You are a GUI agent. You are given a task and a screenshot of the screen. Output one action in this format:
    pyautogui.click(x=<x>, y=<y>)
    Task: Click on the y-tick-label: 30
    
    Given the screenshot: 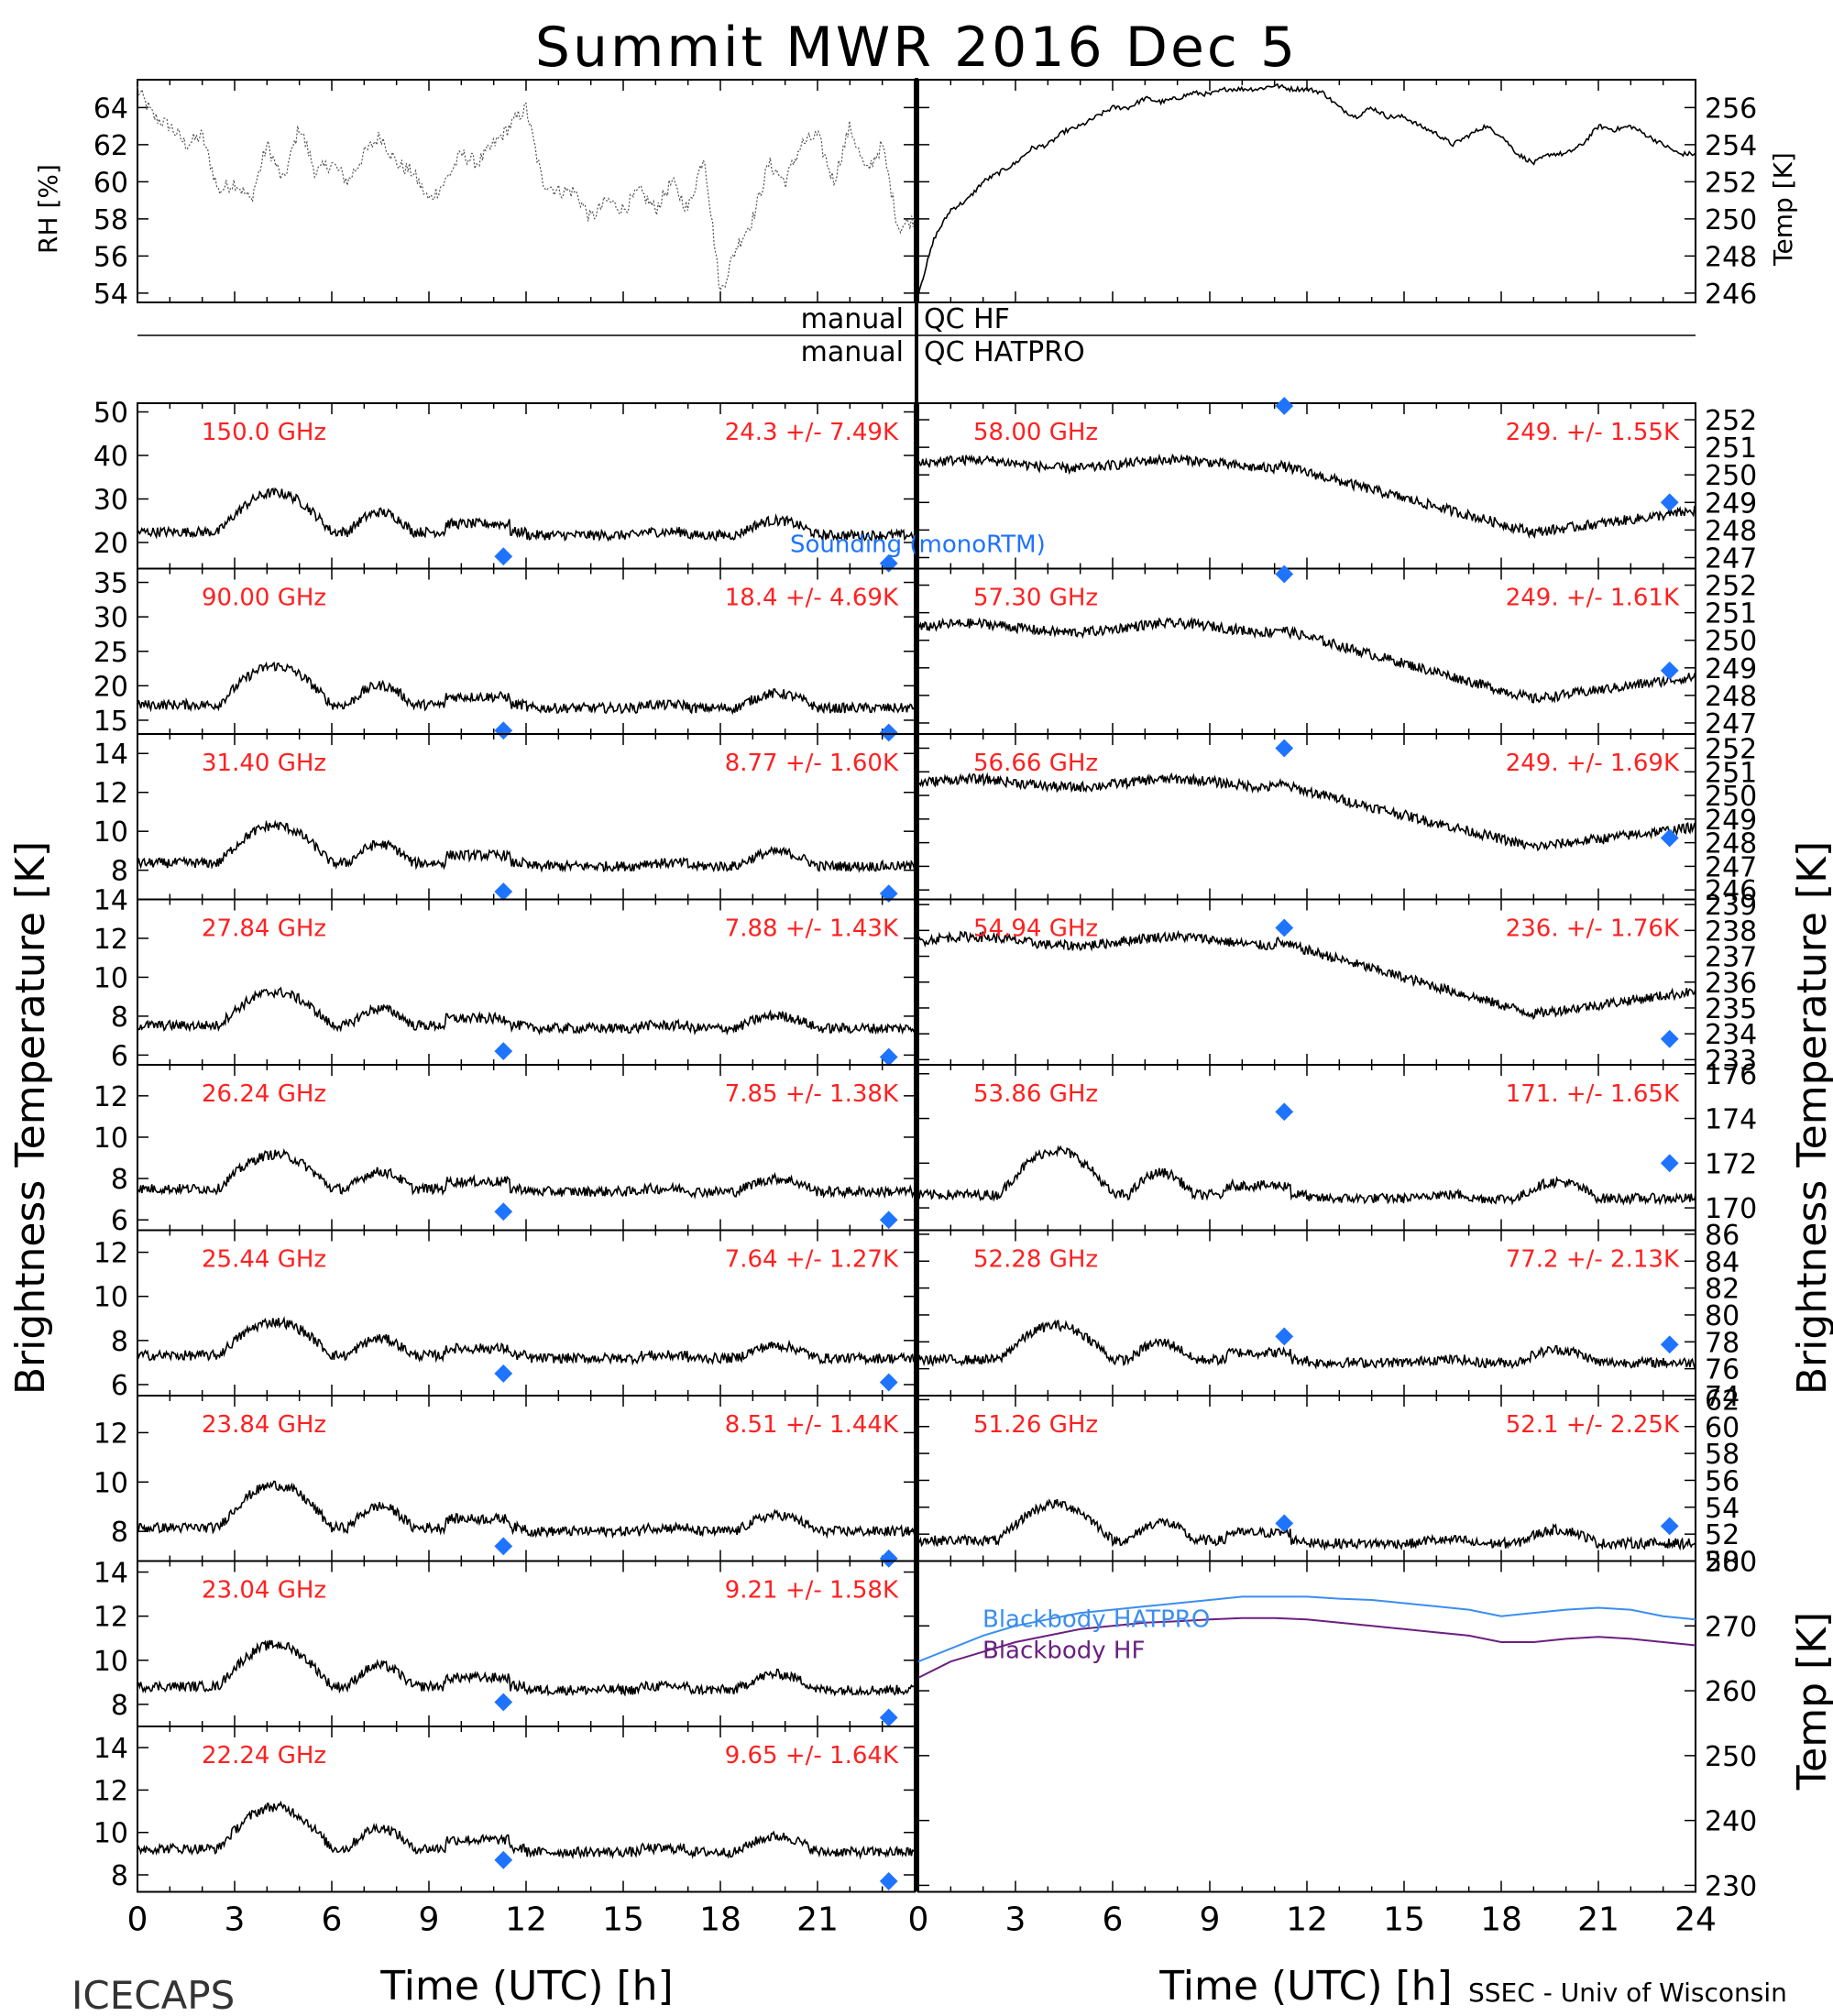 What is the action you would take?
    pyautogui.click(x=110, y=501)
    